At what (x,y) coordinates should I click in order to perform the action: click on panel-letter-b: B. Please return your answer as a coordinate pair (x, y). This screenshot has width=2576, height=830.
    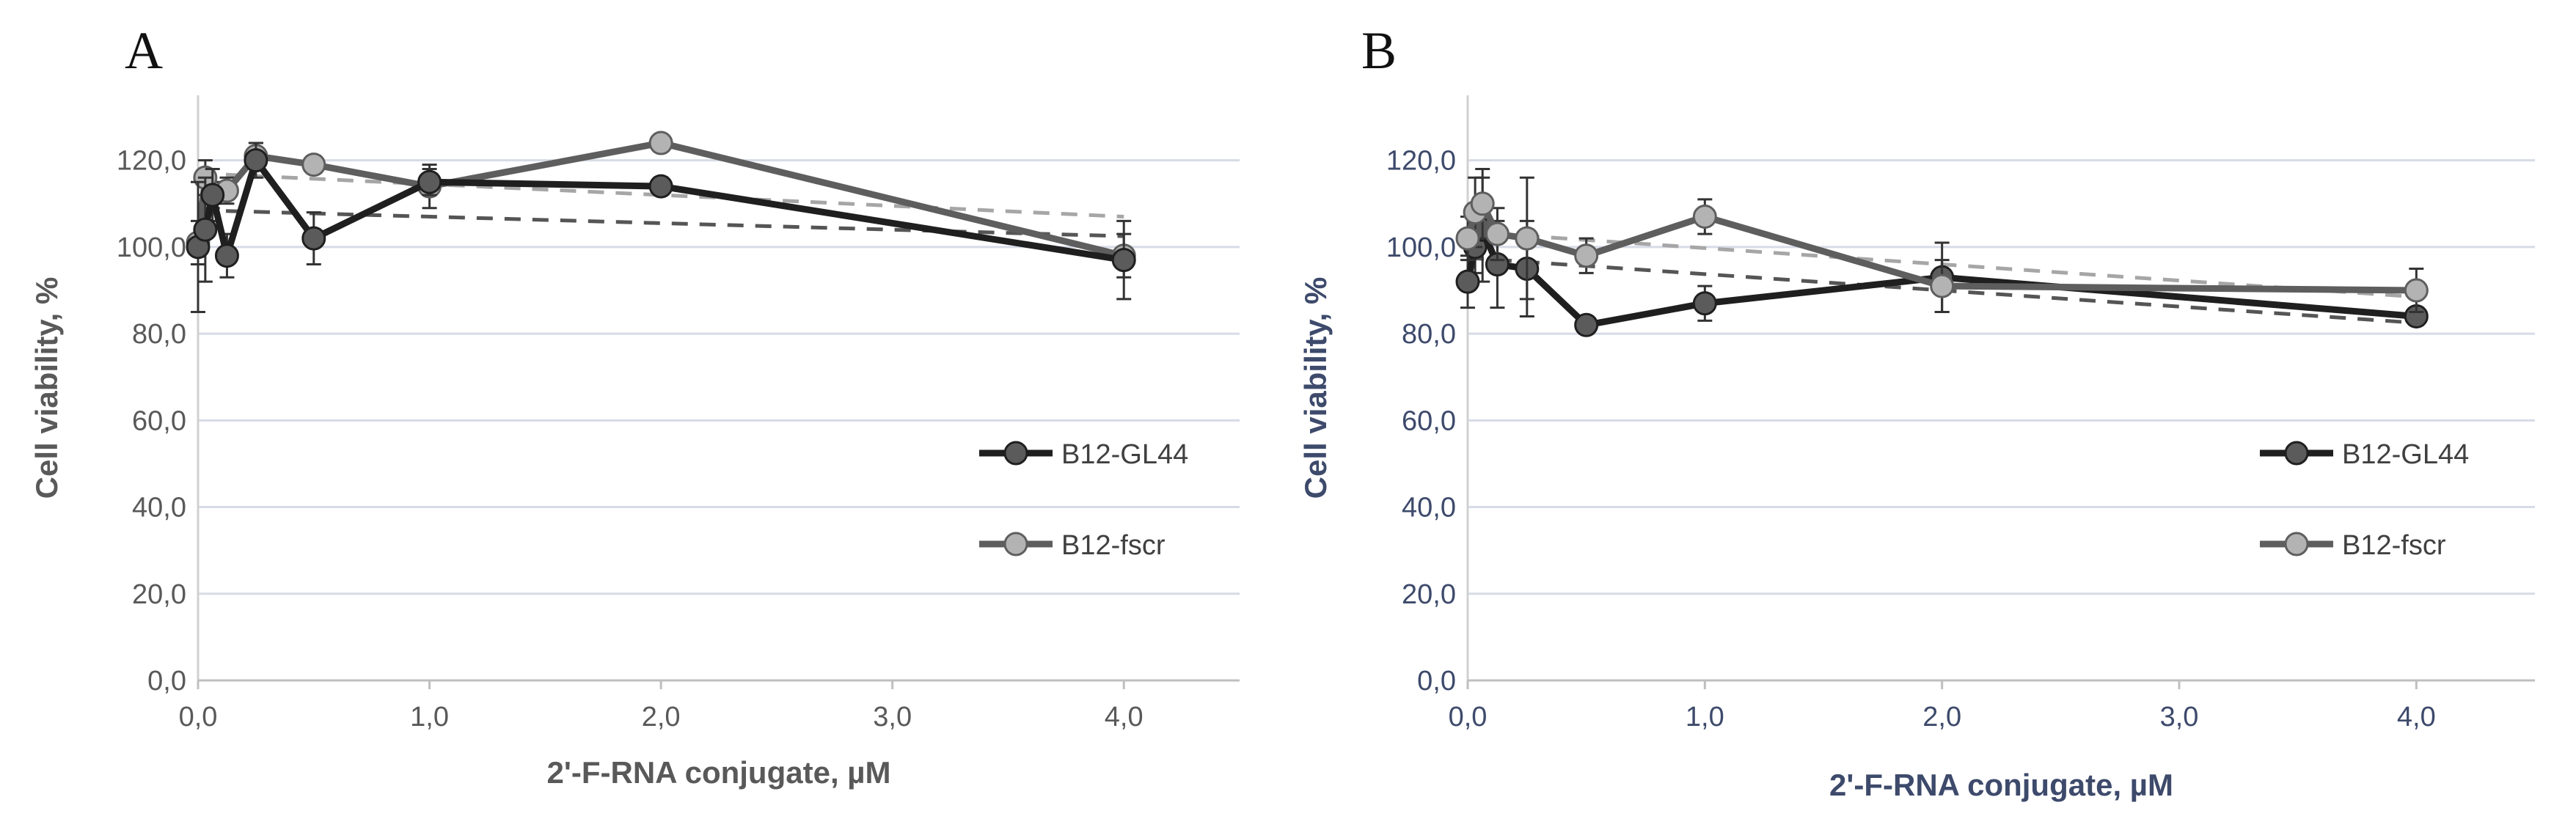
    Looking at the image, I should click on (1379, 50).